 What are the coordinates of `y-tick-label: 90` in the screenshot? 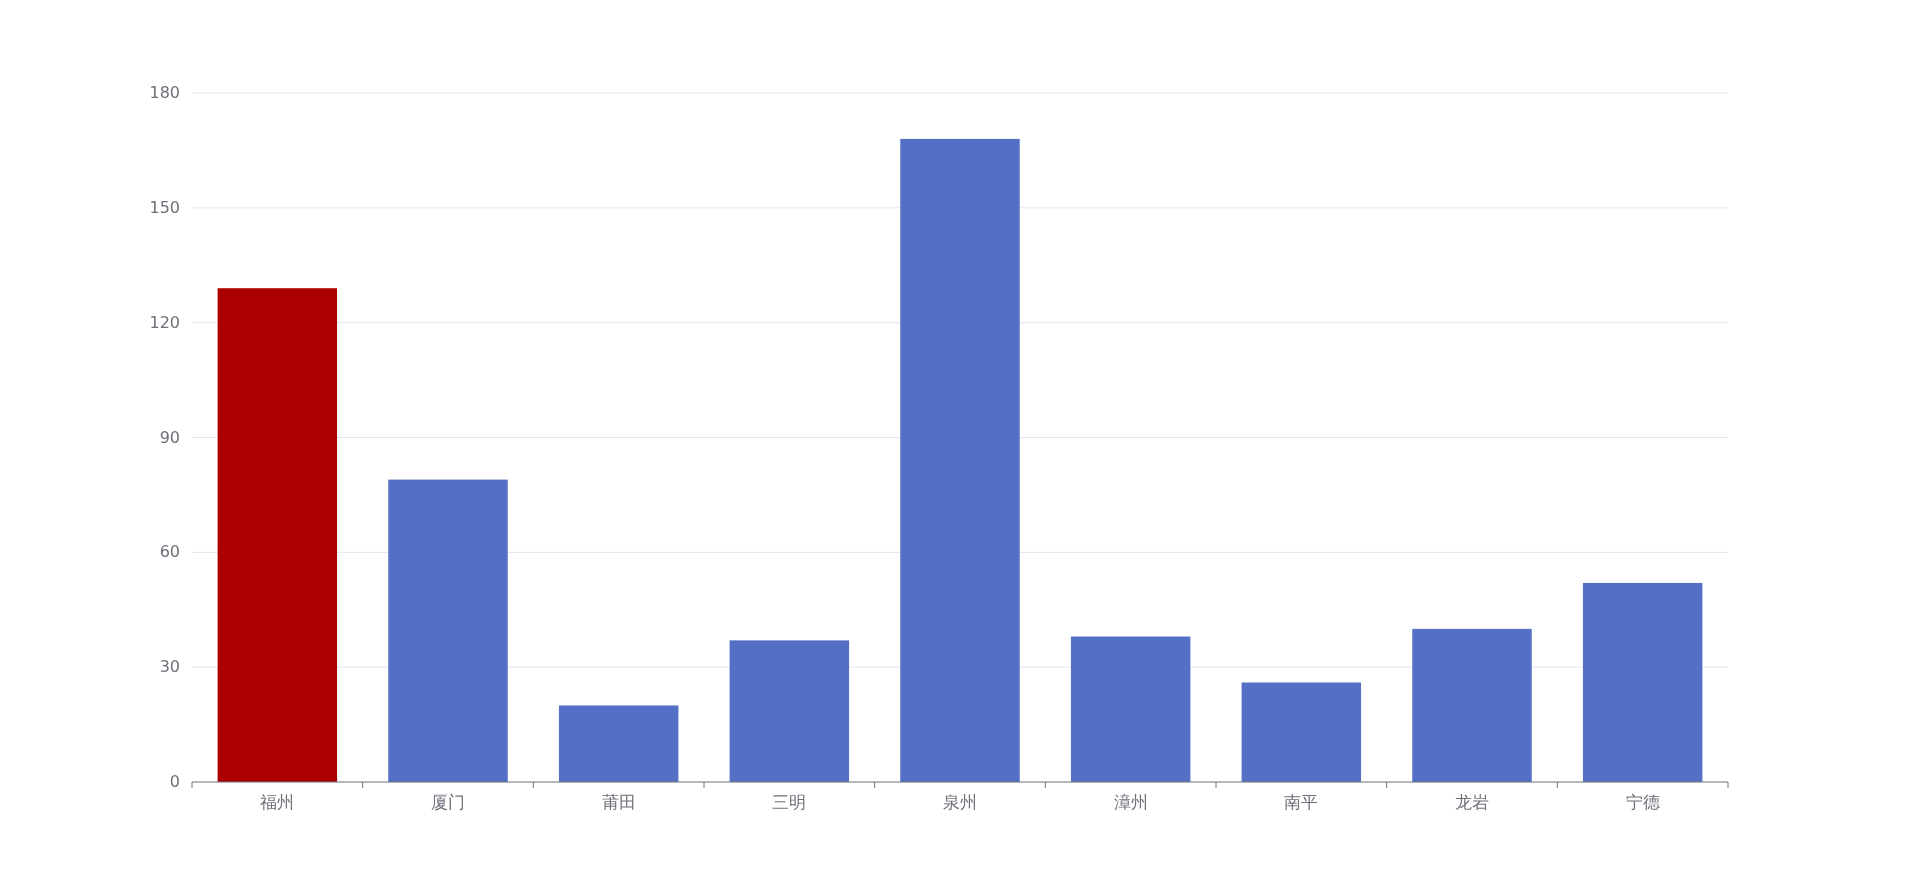 It's located at (169, 437).